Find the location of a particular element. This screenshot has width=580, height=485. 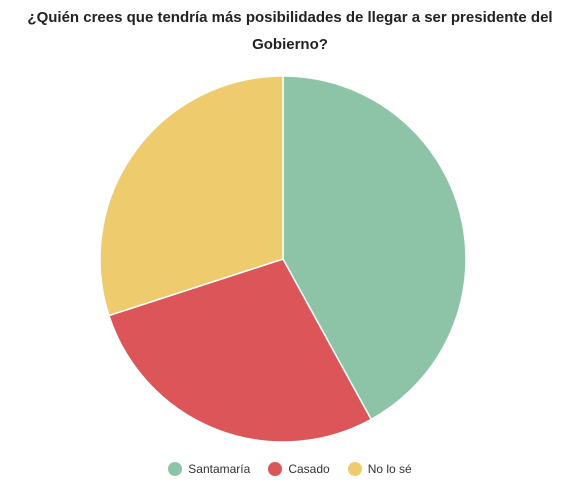

legend-swatch-casado is located at coordinates (275, 469).